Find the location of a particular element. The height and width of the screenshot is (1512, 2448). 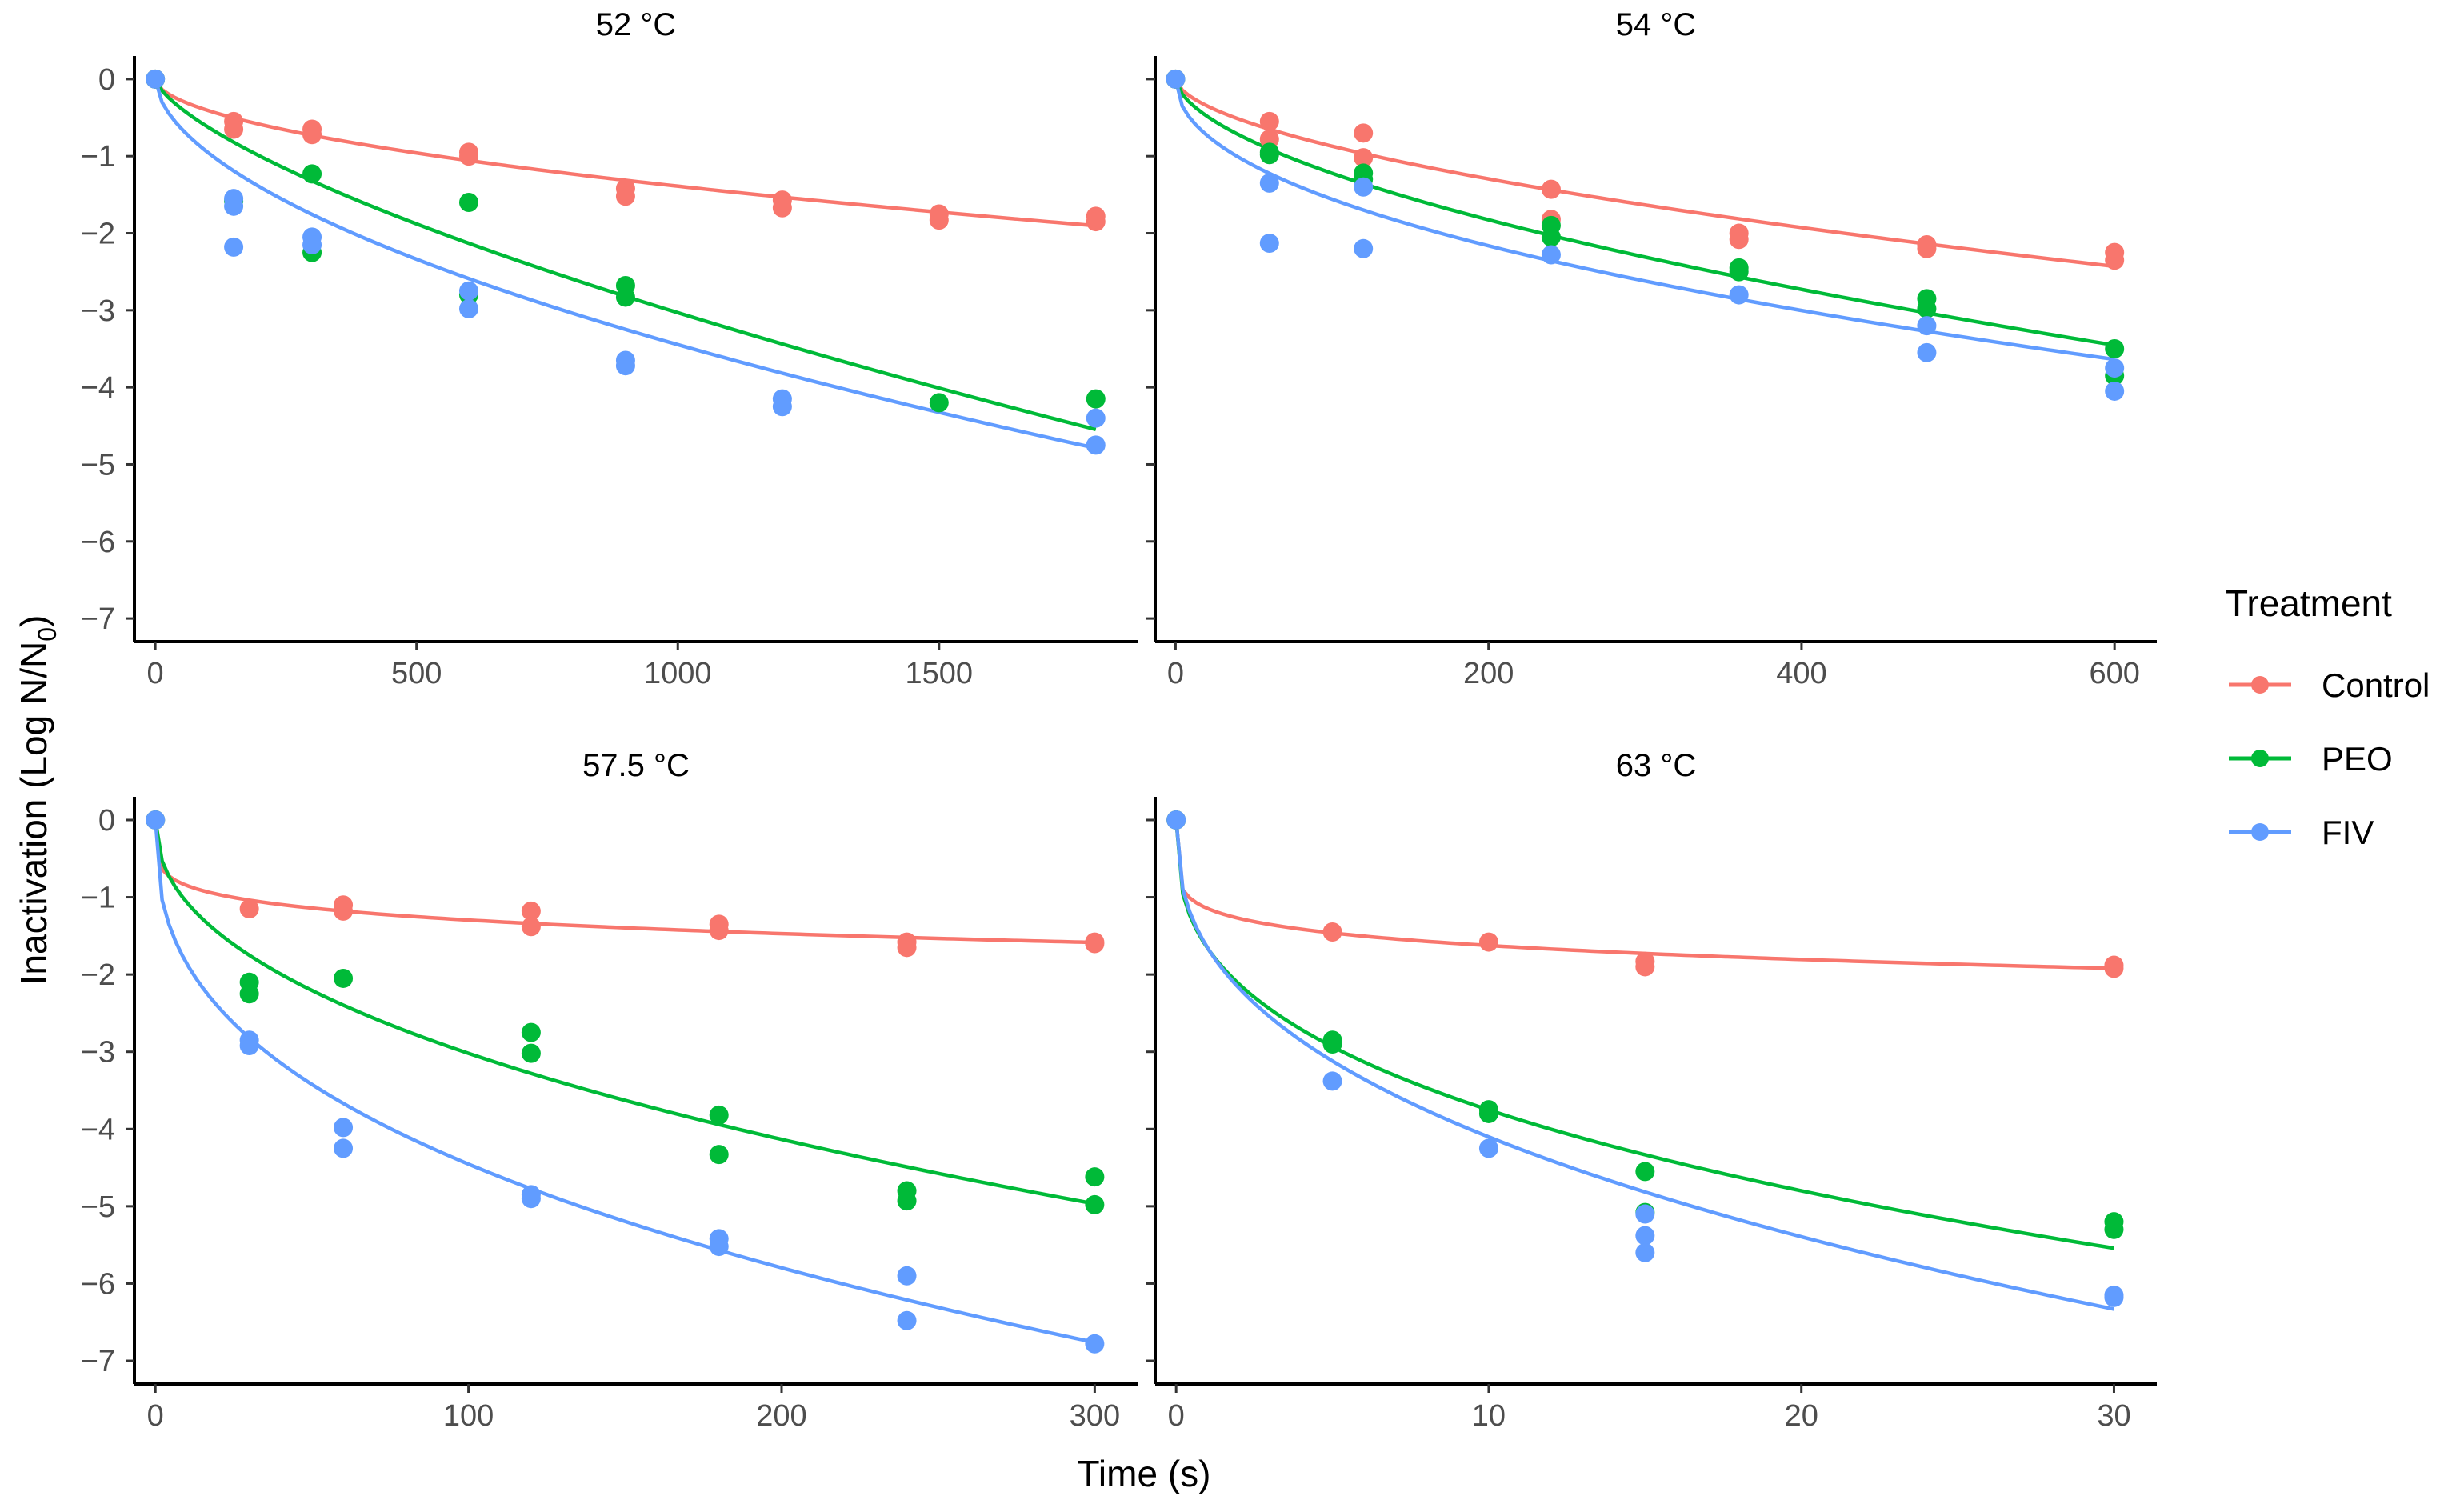

panel-57-5-c-fiv-fit-line is located at coordinates (624, 1082).